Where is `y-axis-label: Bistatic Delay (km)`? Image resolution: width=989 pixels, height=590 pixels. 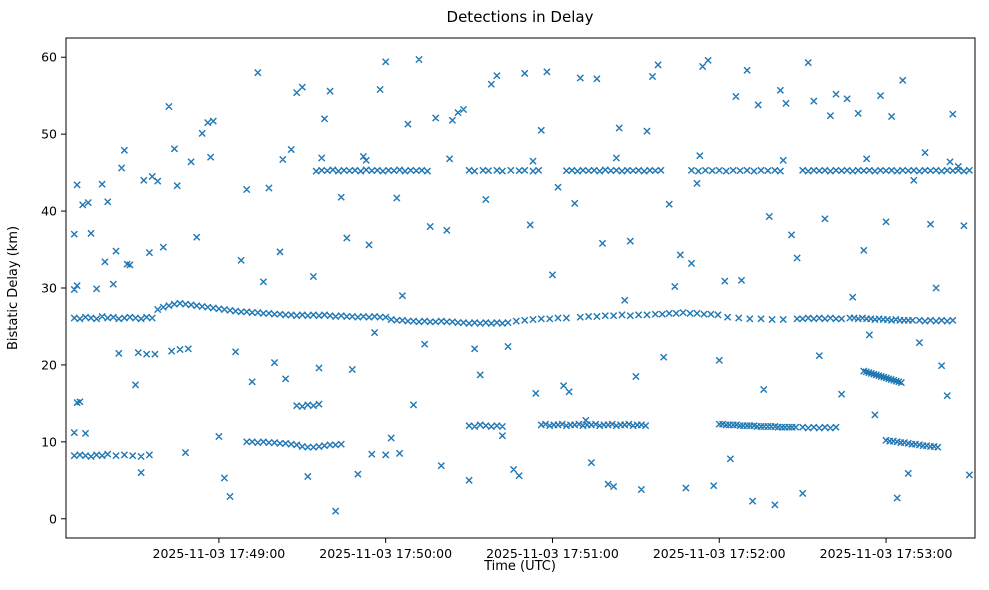
y-axis-label: Bistatic Delay (km) is located at coordinates (13, 288).